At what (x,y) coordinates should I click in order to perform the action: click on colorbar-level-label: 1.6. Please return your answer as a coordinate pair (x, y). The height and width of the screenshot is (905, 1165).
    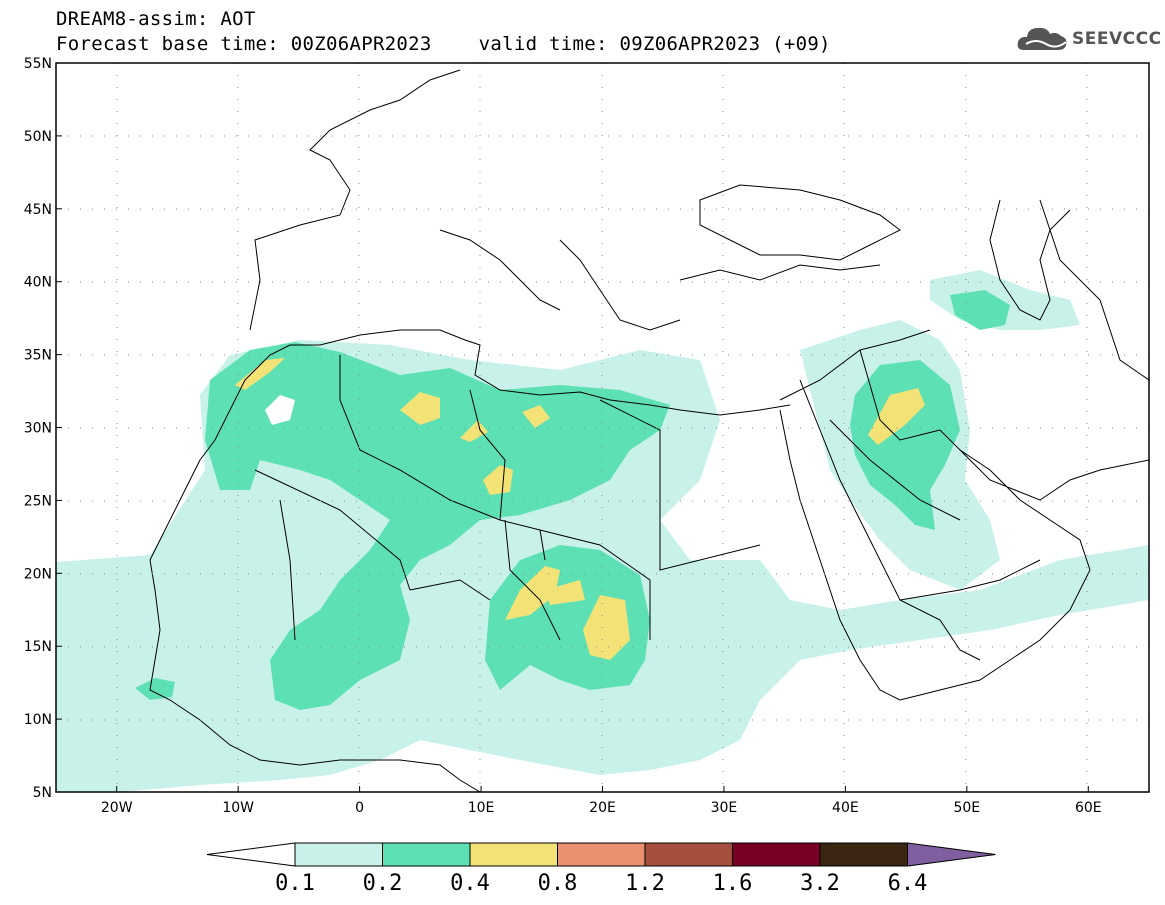
    Looking at the image, I should click on (733, 883).